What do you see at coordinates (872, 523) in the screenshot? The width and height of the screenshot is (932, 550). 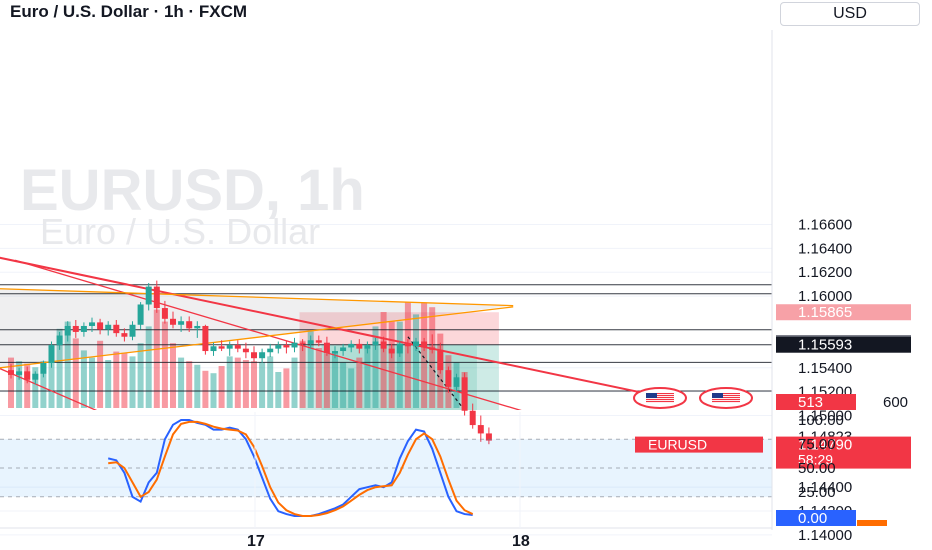 I see `stoch-d-last-marker` at bounding box center [872, 523].